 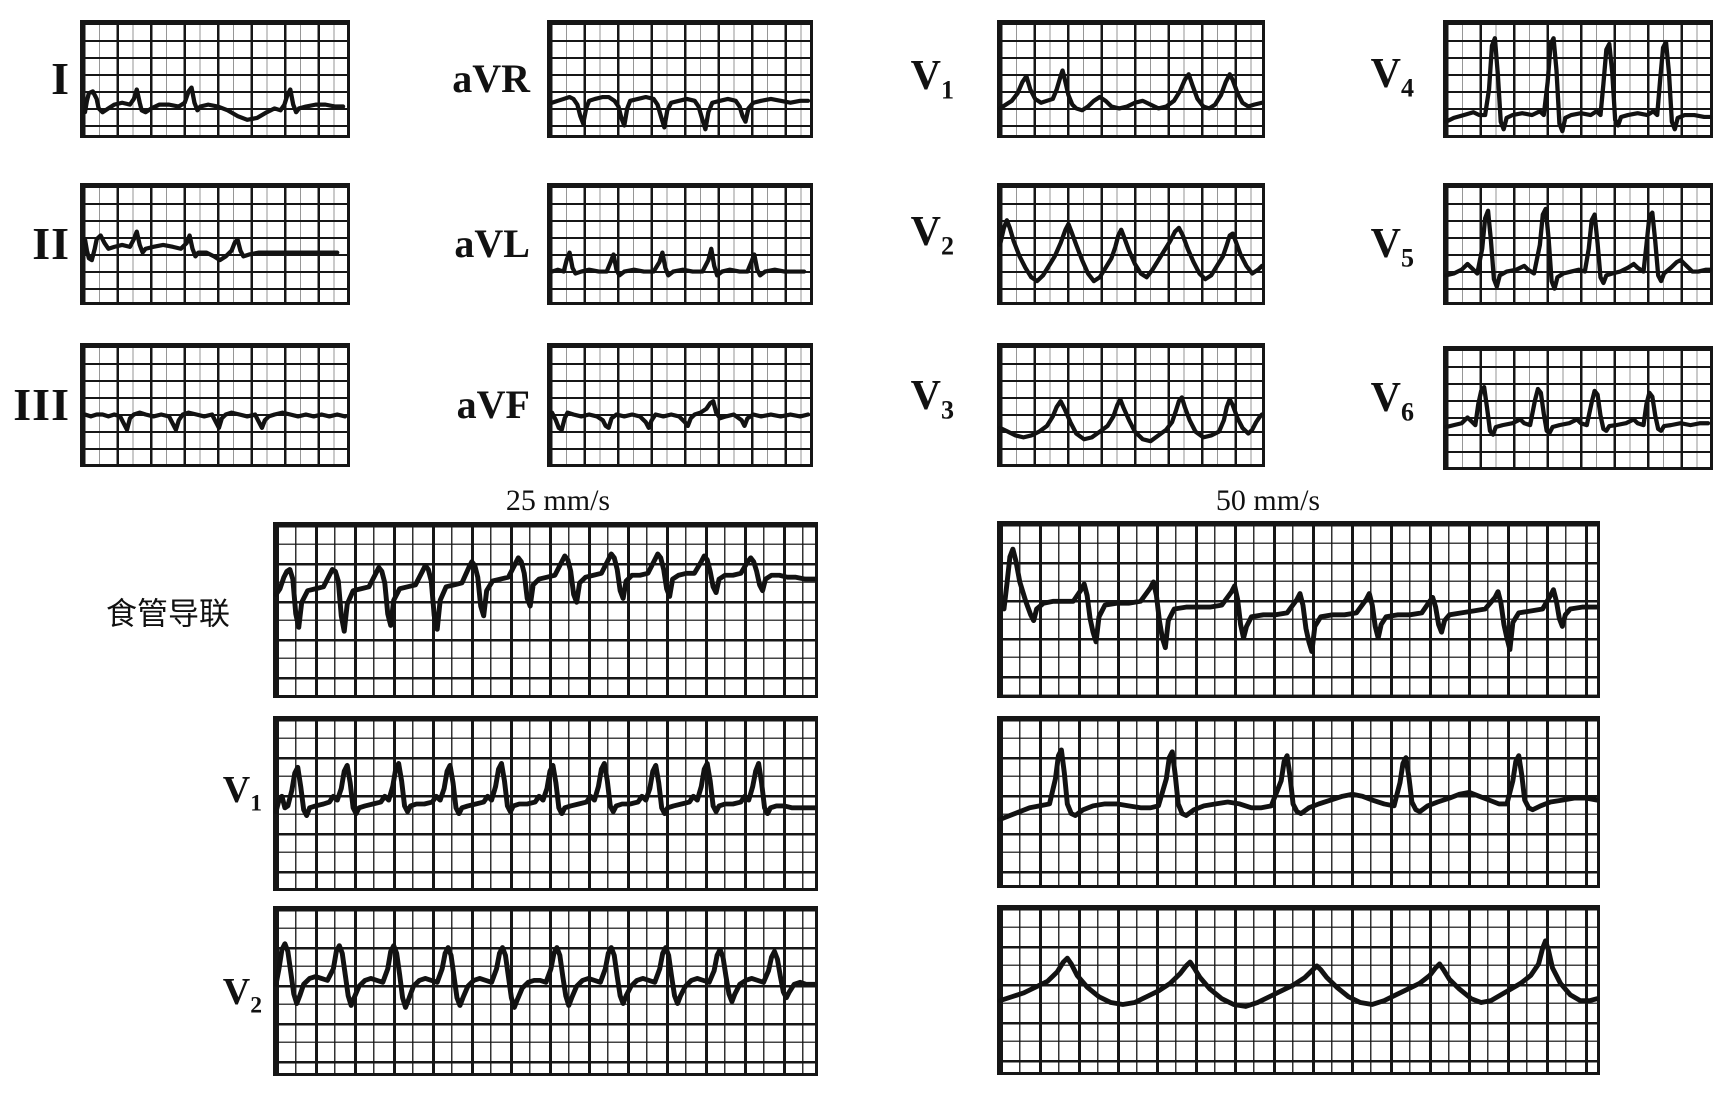 I want to click on lead-label-V3: V3, so click(x=932, y=399).